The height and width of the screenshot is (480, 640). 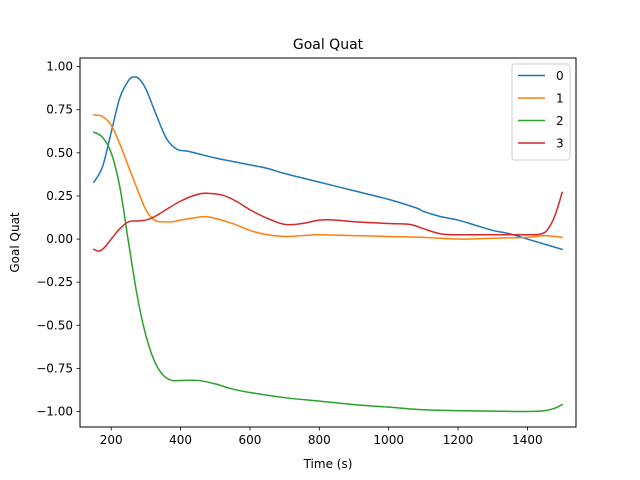 What do you see at coordinates (59, 67) in the screenshot?
I see `y-tick-label: 1.00` at bounding box center [59, 67].